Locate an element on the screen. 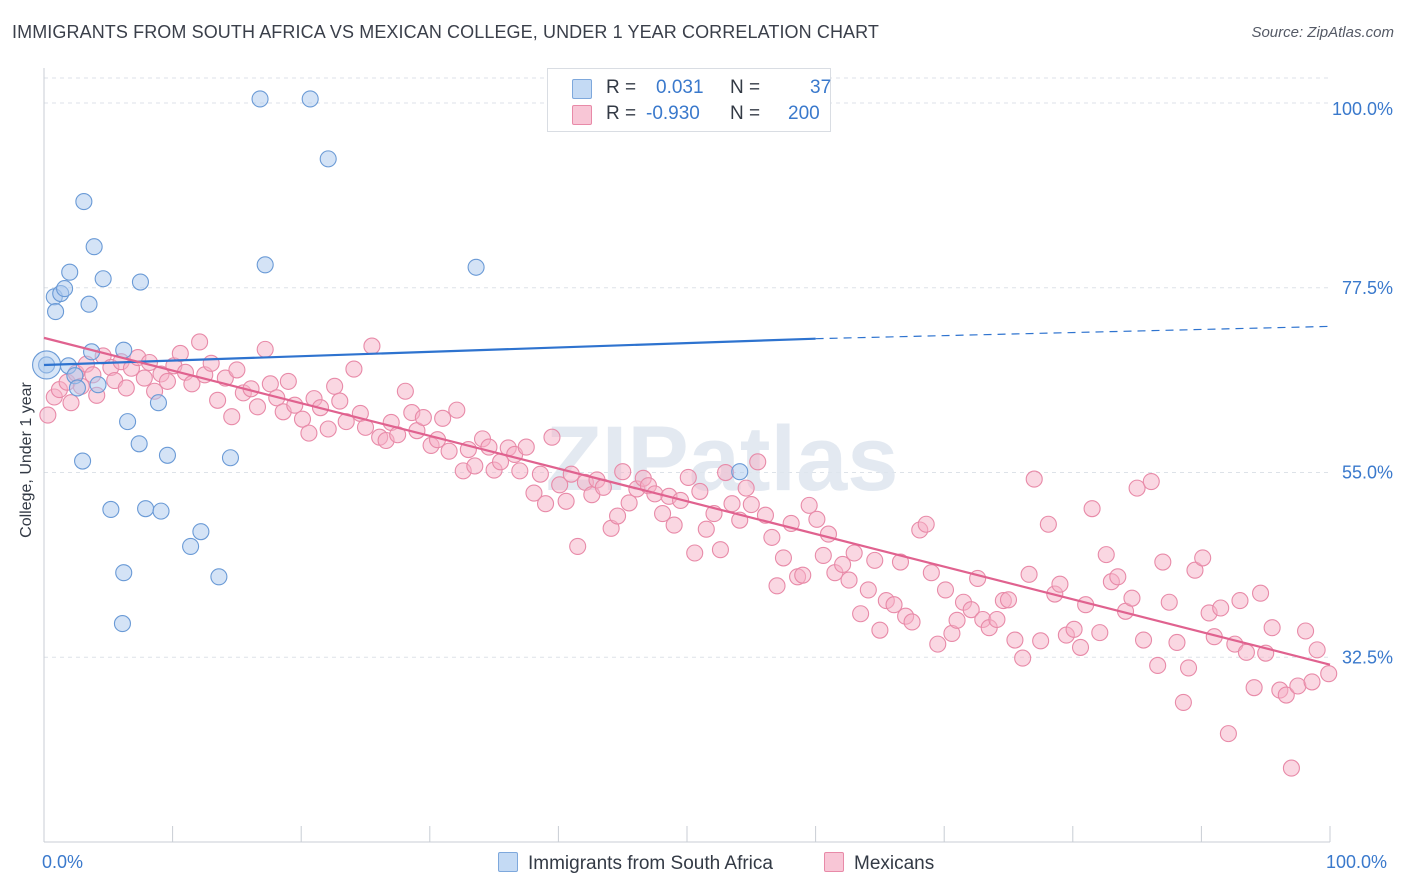 This screenshot has width=1406, height=892. legend-r-value-south-africa: 0.031 is located at coordinates (680, 87).